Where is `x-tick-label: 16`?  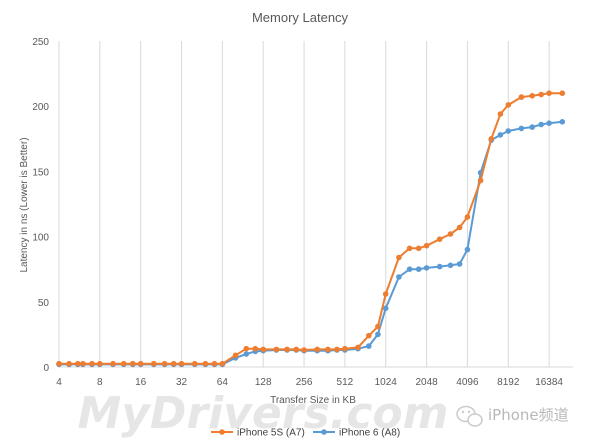
x-tick-label: 16 is located at coordinates (141, 382).